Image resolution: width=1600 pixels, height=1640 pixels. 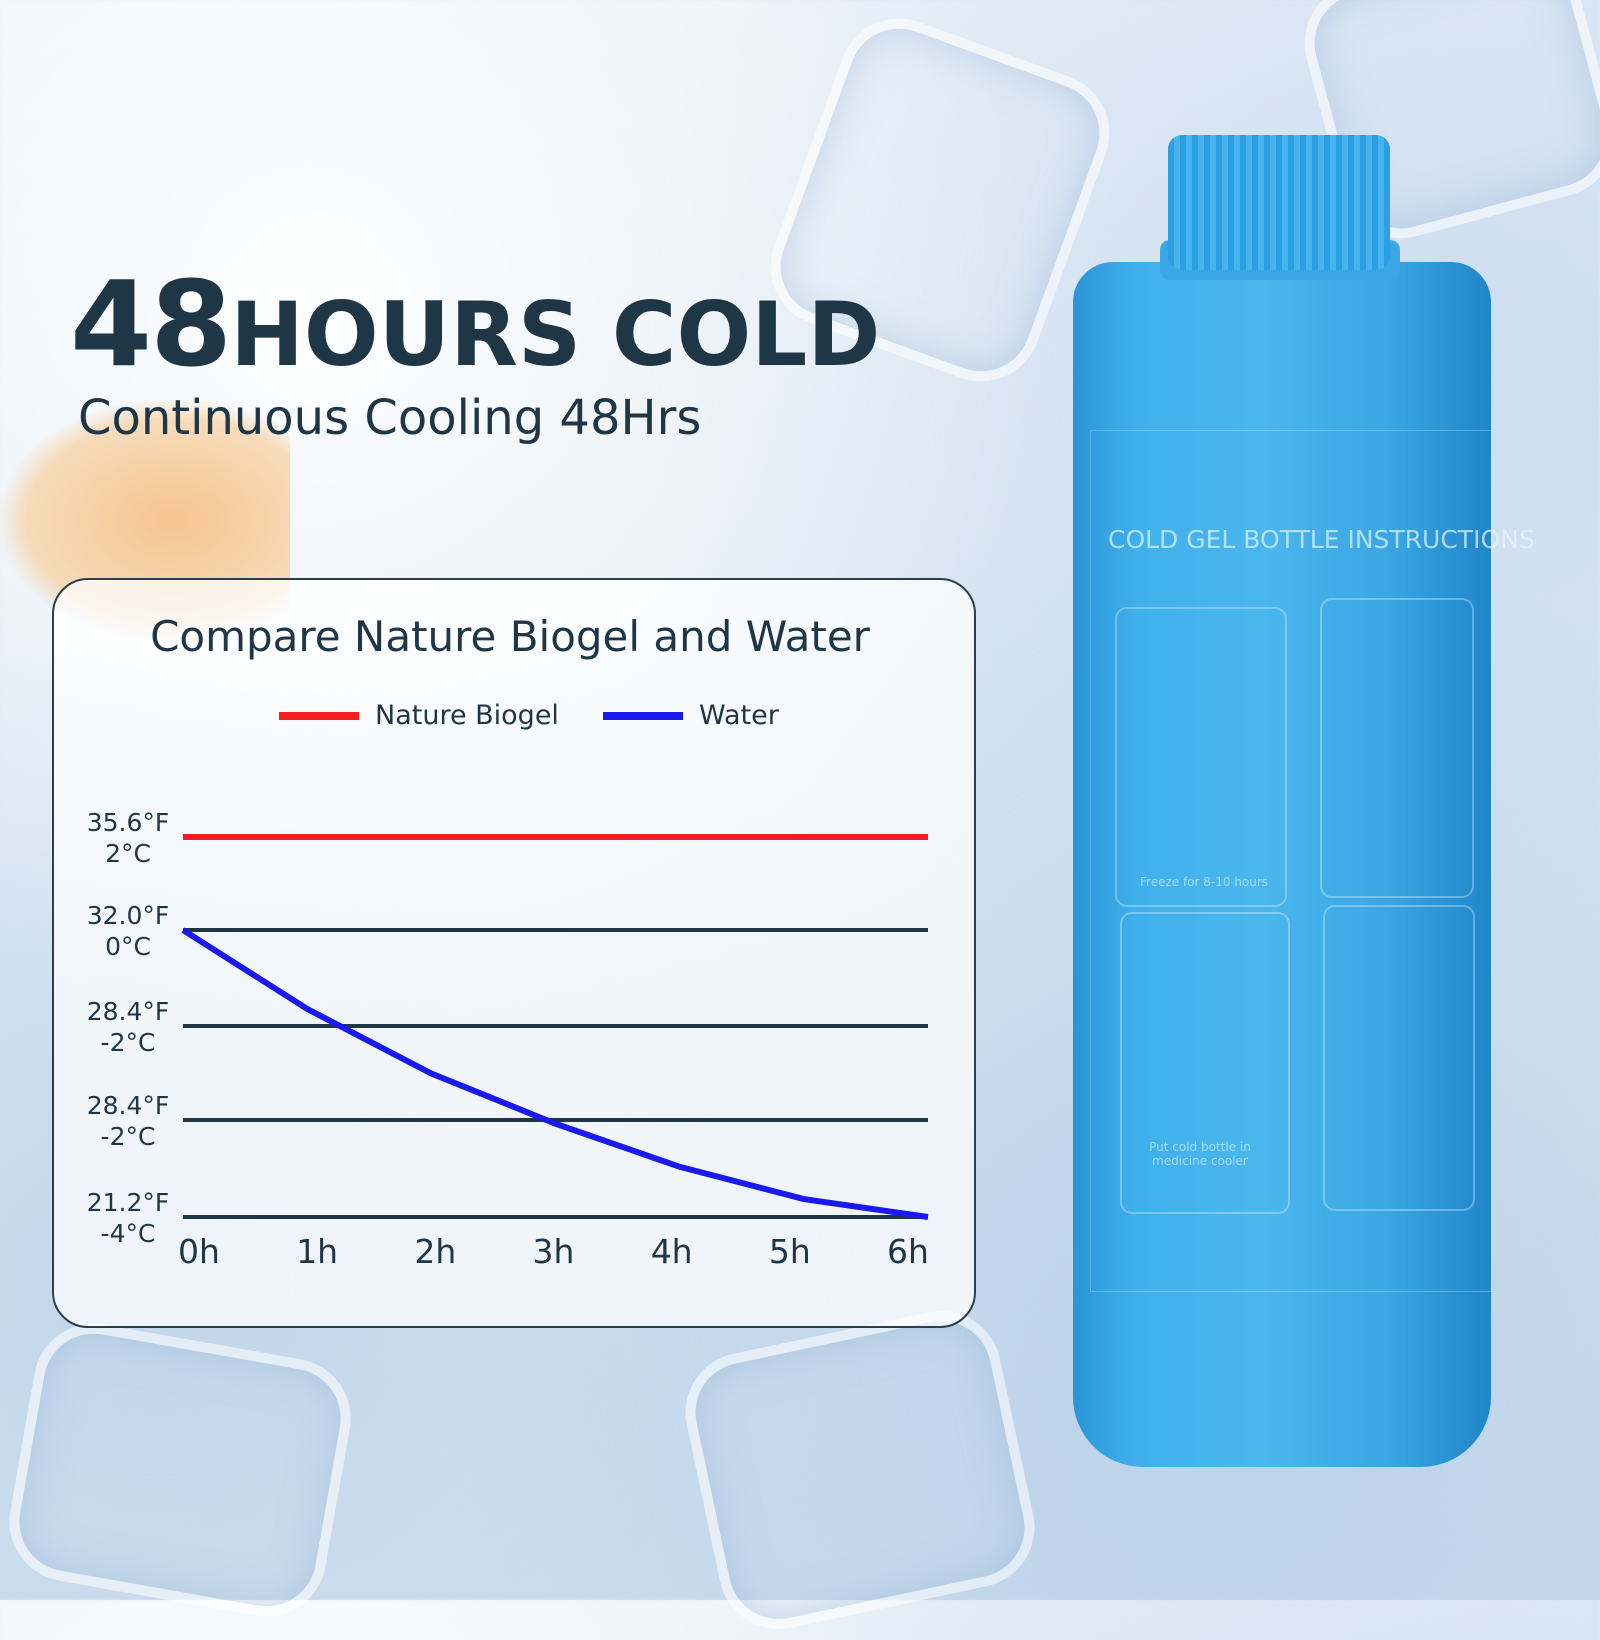 I want to click on y-tick-celsius: -4°C, so click(x=128, y=1233).